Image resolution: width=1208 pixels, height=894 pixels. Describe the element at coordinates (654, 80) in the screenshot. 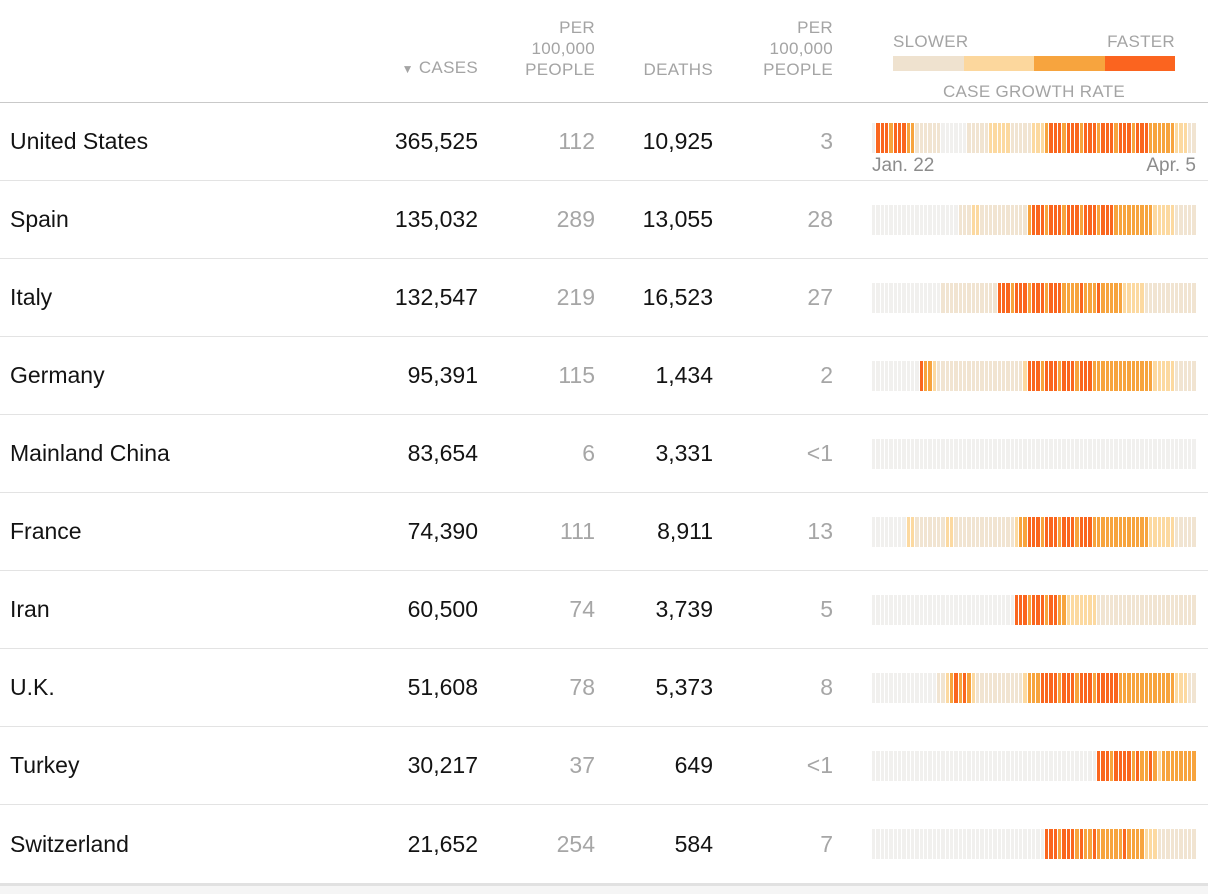

I see `column-header-deaths: DEATHS` at that location.